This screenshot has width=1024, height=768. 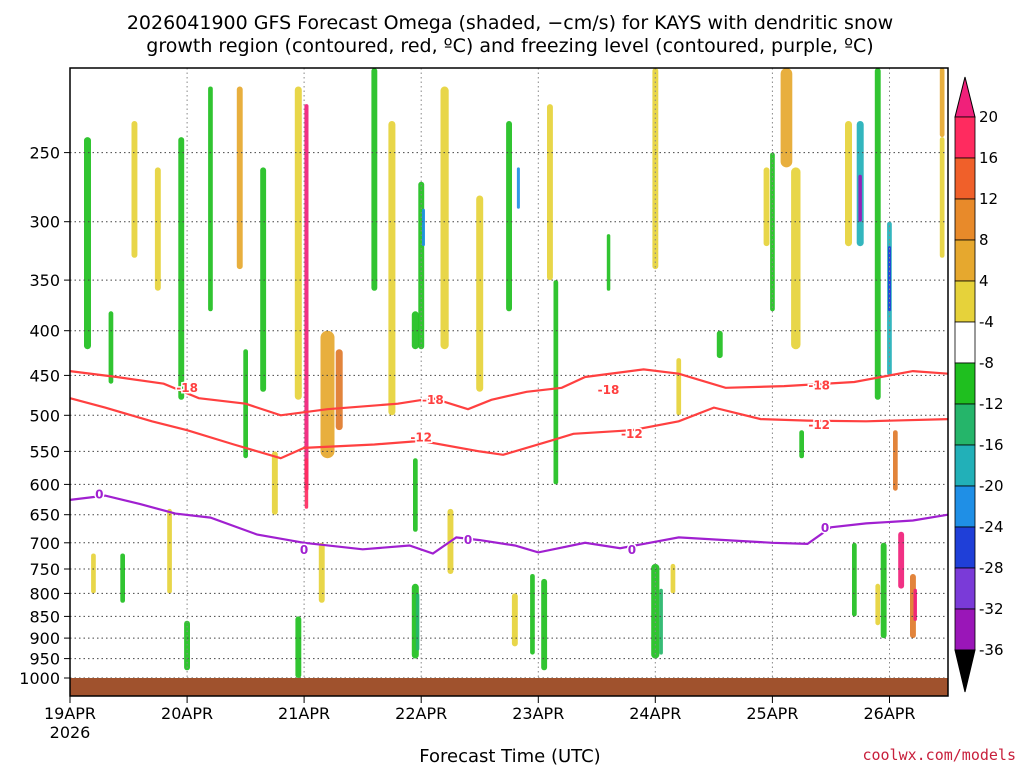 I want to click on y-tick-label-950: 950, so click(x=44, y=659).